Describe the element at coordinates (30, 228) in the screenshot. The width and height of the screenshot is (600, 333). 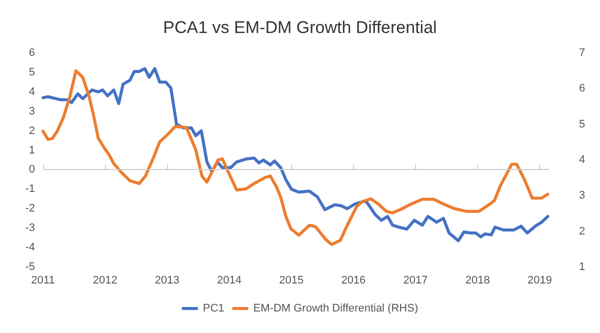
I see `y-tick-label: -3` at that location.